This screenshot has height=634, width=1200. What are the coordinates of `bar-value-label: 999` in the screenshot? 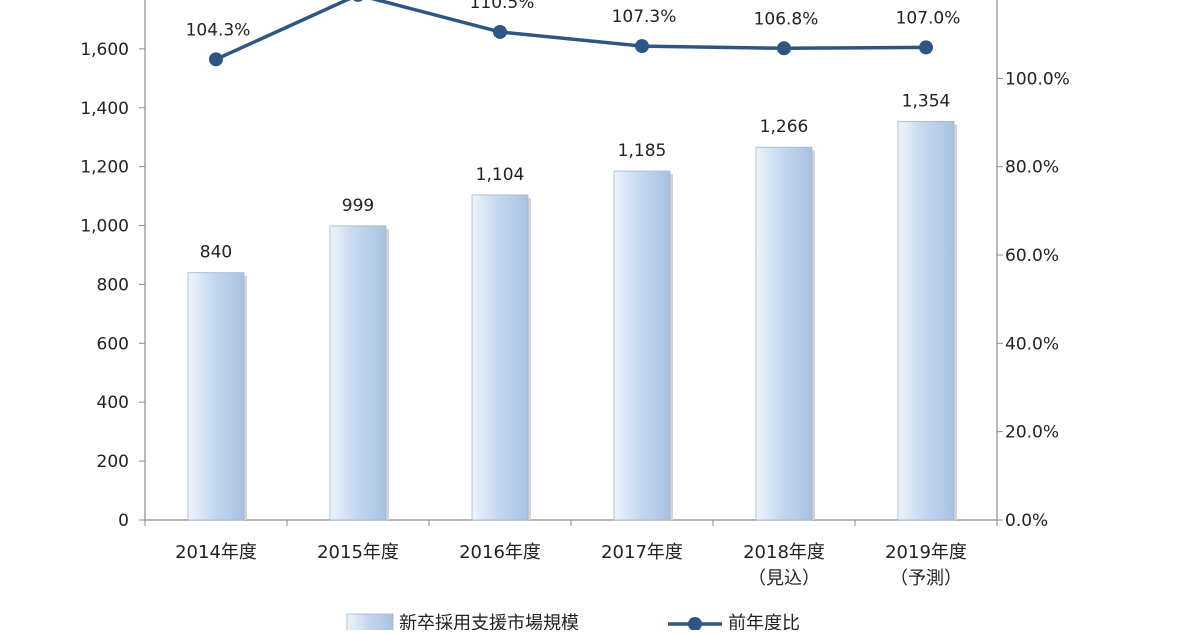 It's located at (358, 206).